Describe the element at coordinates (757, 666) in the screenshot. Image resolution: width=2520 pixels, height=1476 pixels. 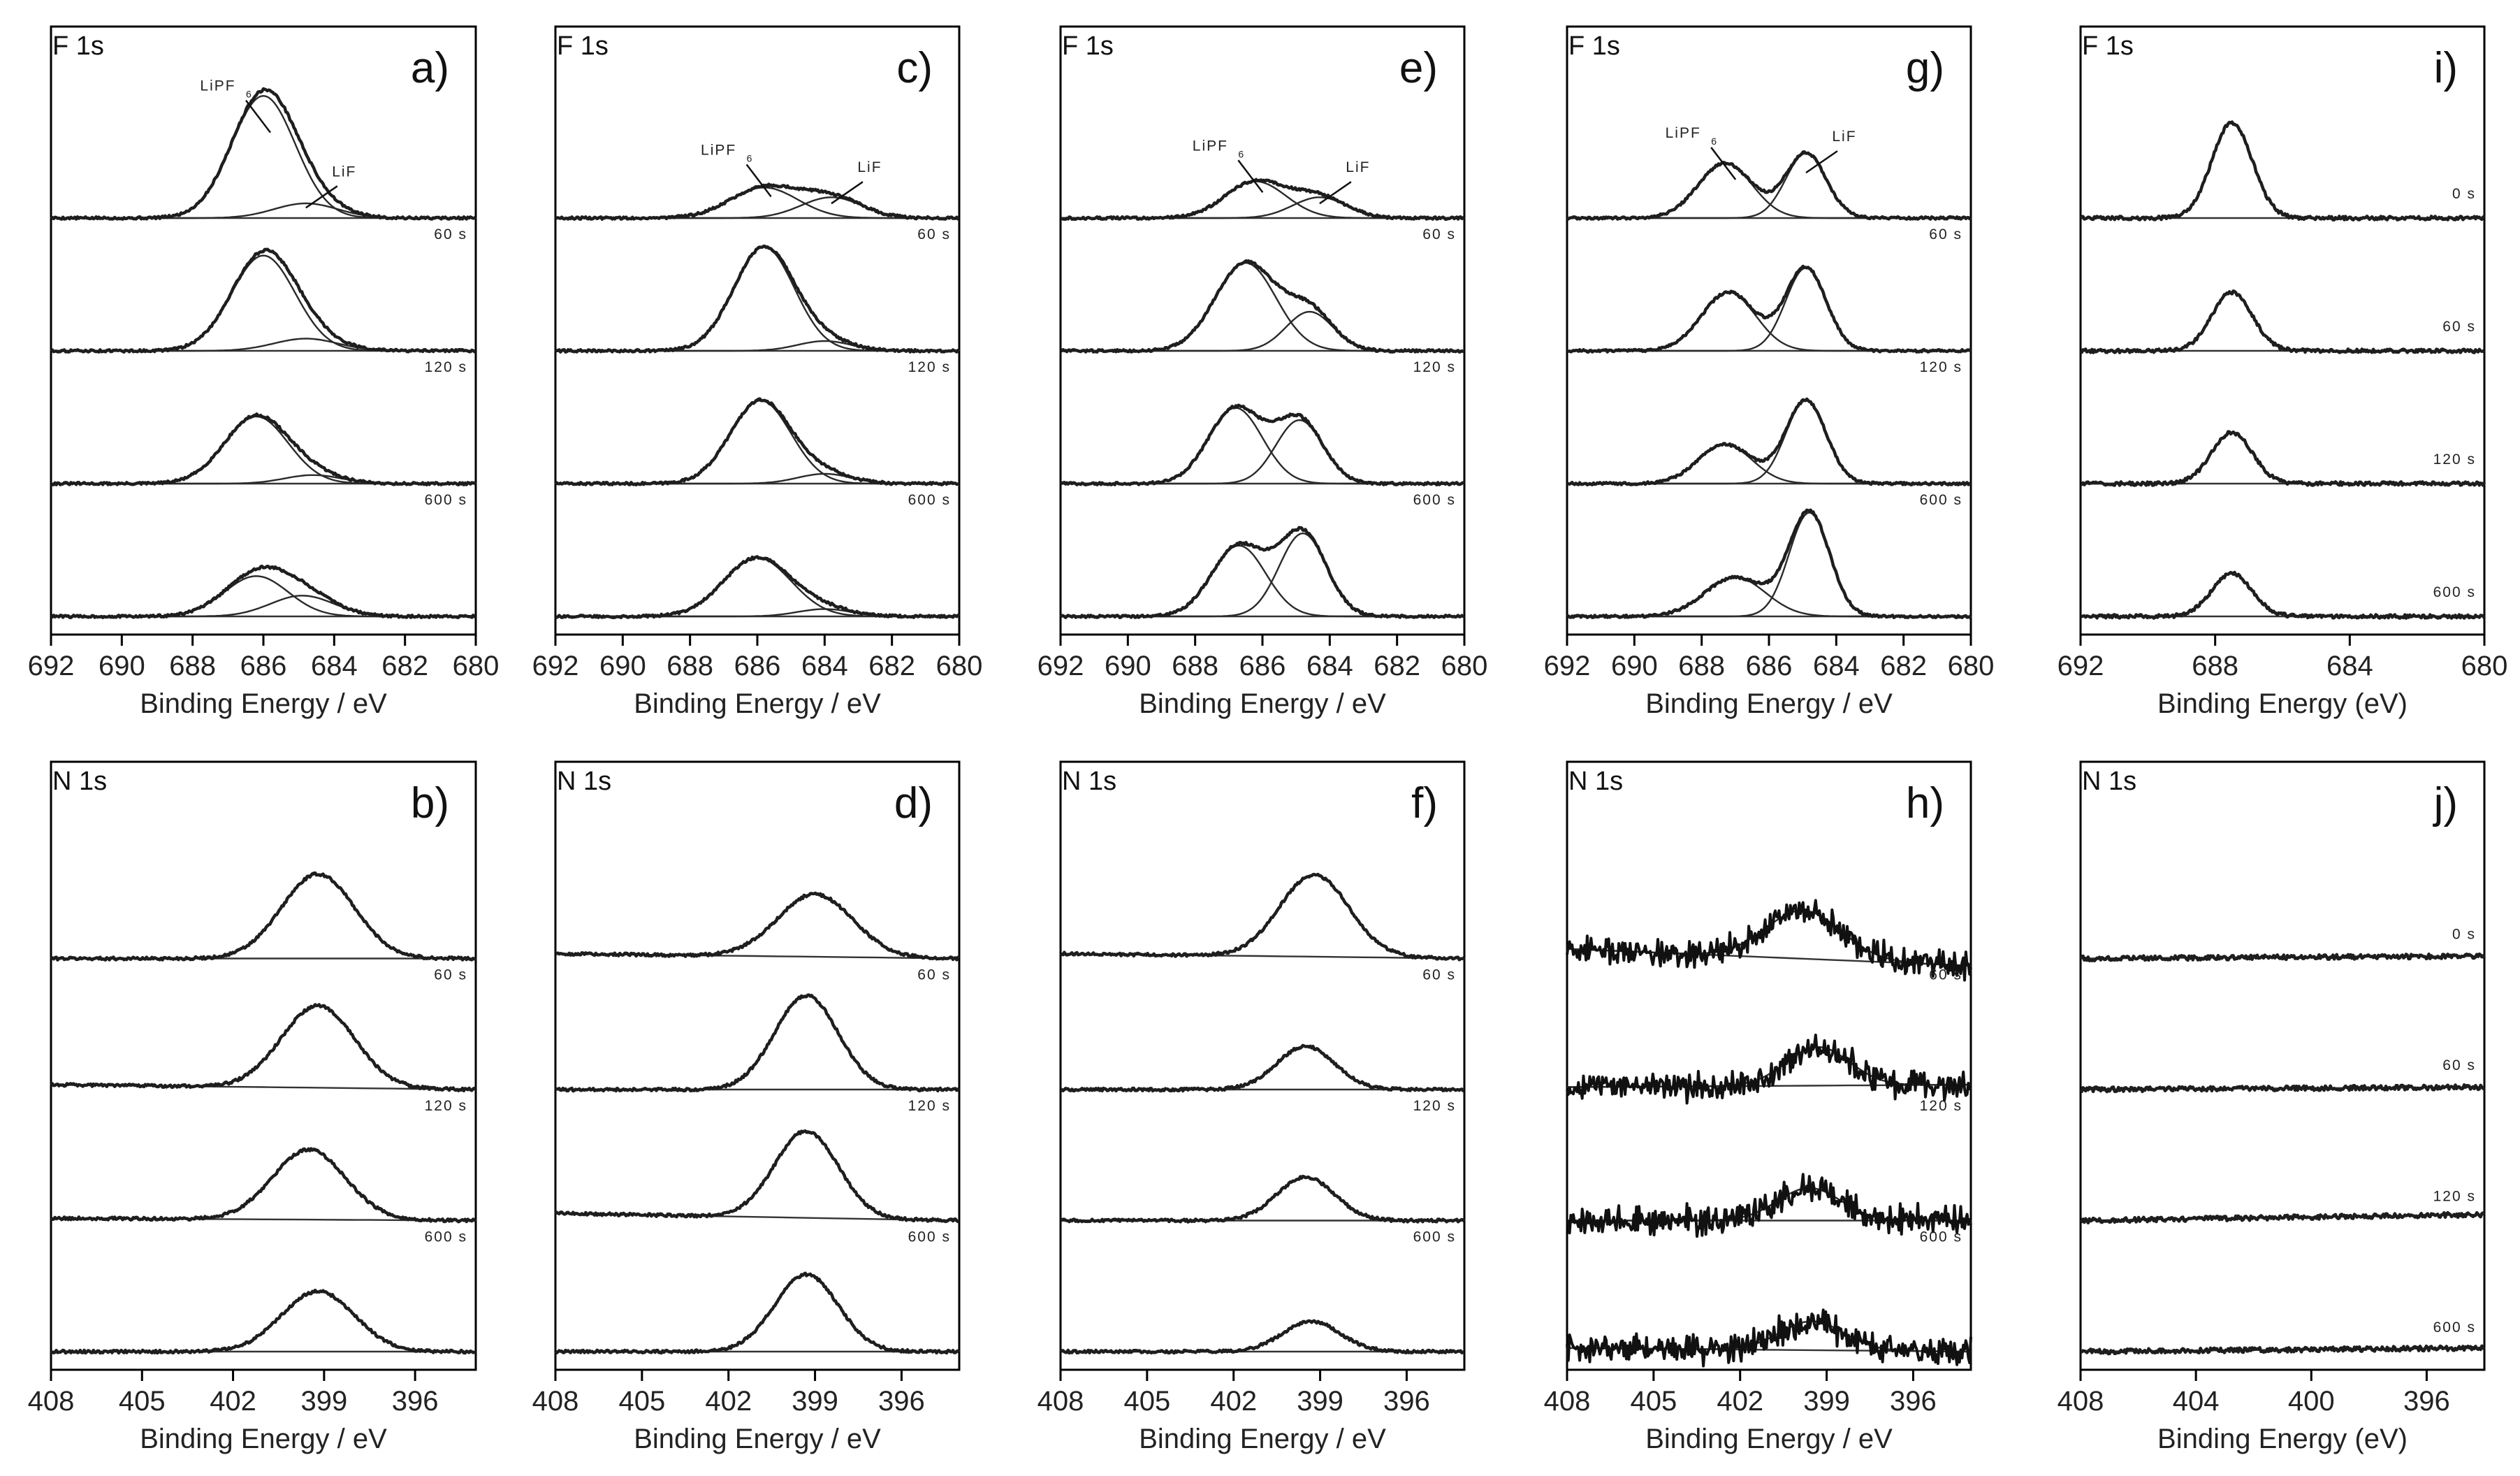
I see `x-tick-label: 686` at that location.